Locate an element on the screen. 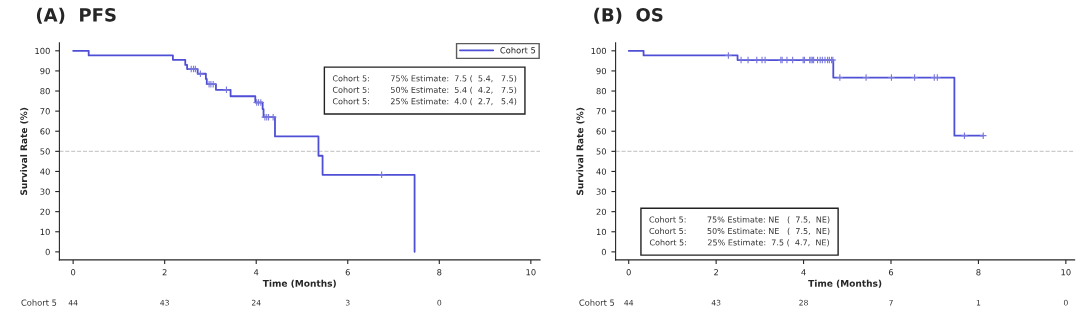 The width and height of the screenshot is (1080, 329). annotation: Cohort 5: 25% Estimate: 7.5 ( 4.7, NE) is located at coordinates (739, 243).